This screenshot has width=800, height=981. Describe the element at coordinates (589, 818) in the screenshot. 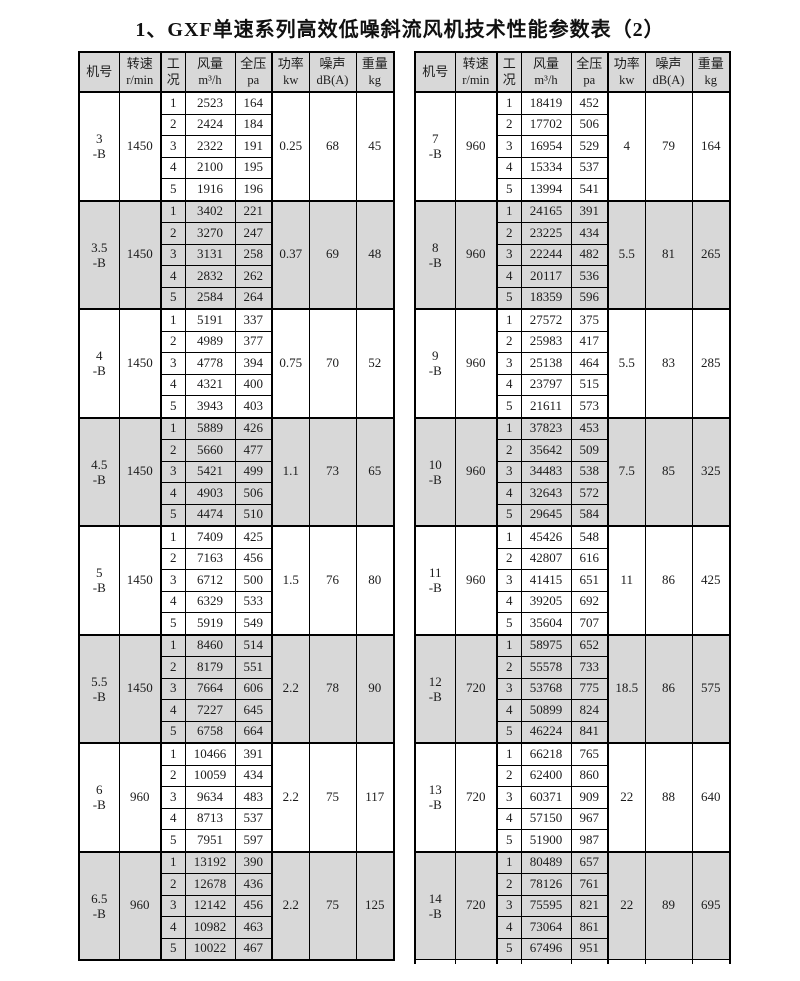

I see `cell-pressure: 967` at that location.